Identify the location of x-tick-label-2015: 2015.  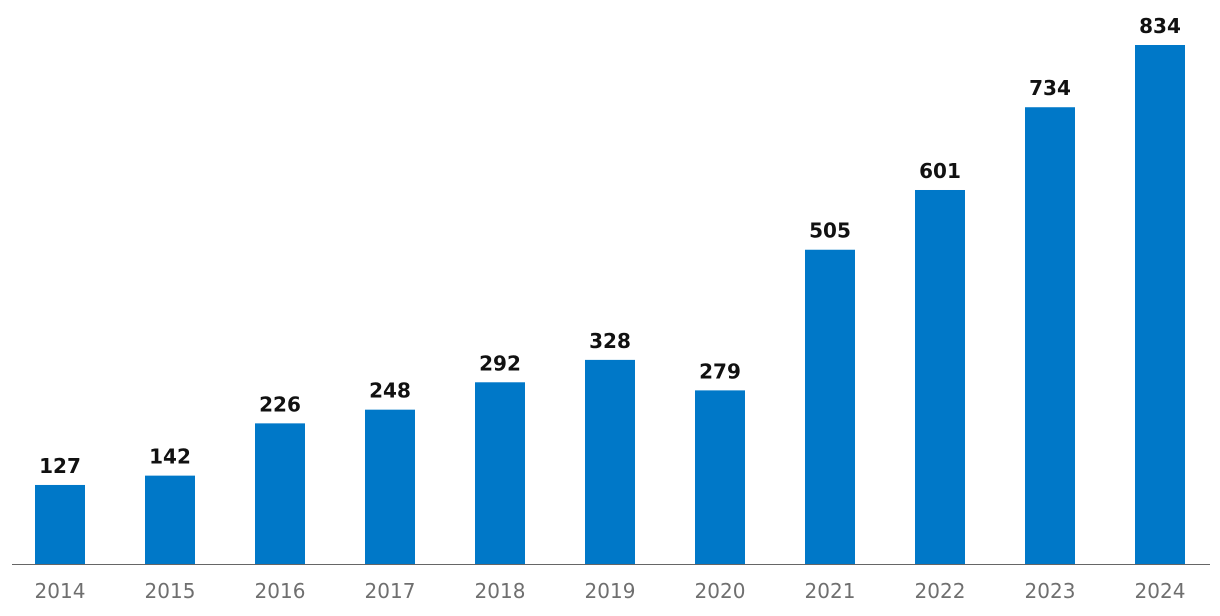
(170, 591).